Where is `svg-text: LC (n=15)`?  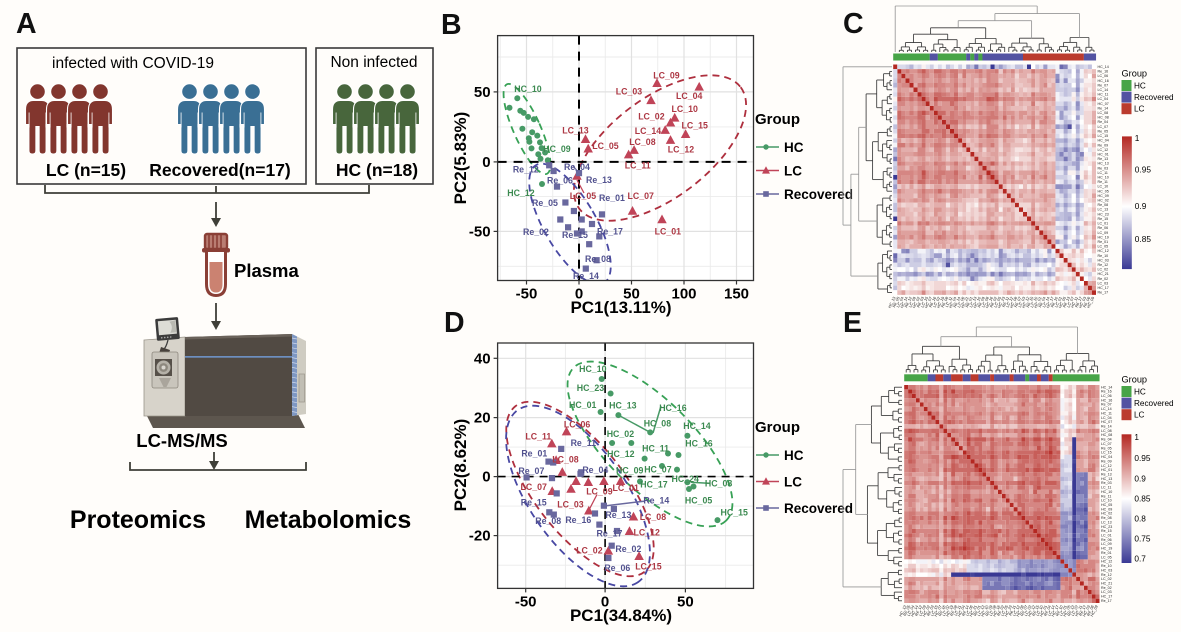
svg-text: LC (n=15) is located at coordinates (86, 170).